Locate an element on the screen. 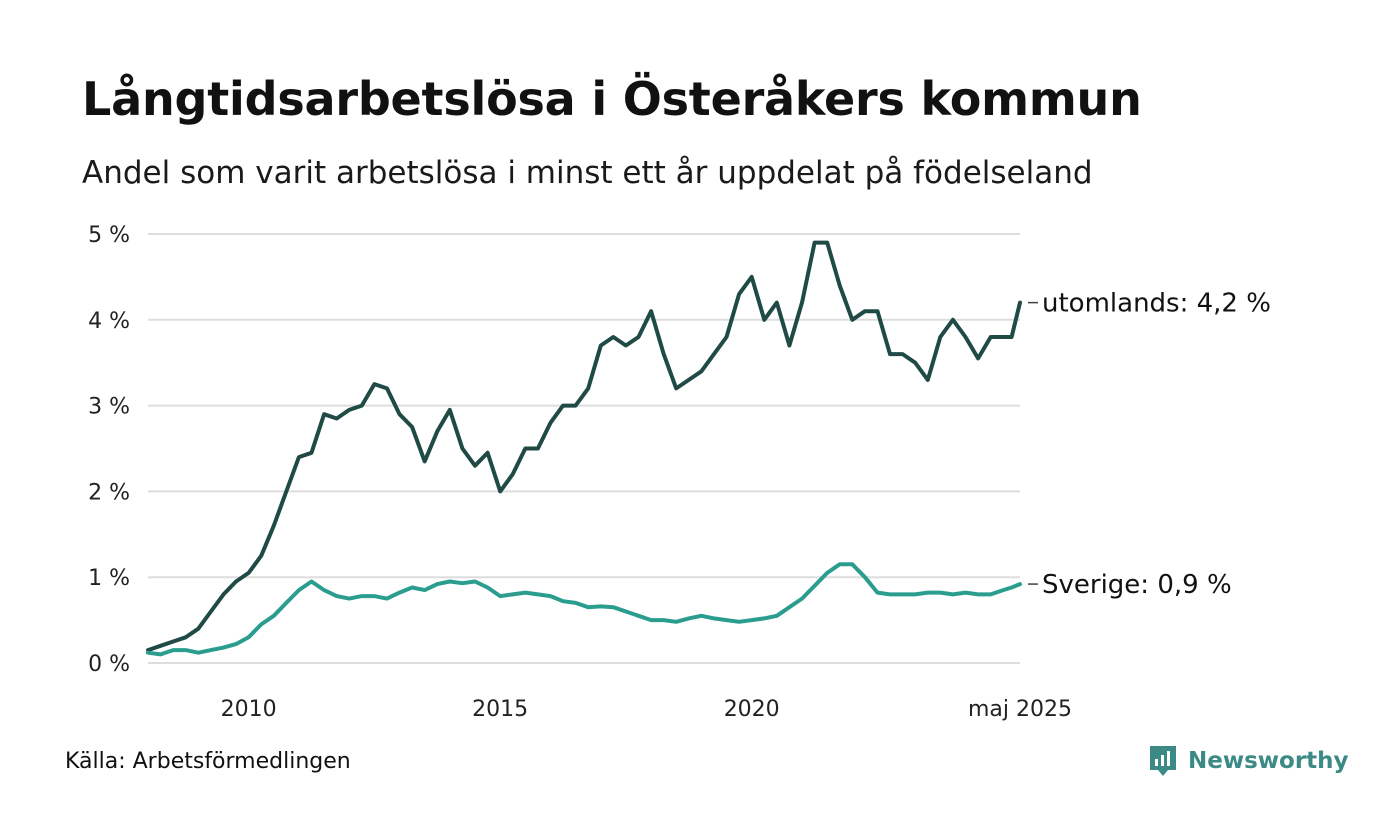  y-tick-label: 4 % is located at coordinates (109, 321).